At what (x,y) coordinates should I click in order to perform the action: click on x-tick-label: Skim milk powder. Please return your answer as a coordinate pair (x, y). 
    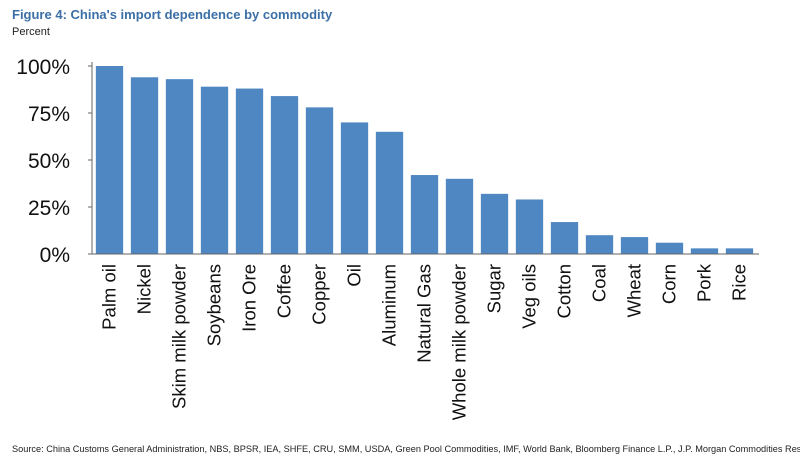
    Looking at the image, I should click on (179, 336).